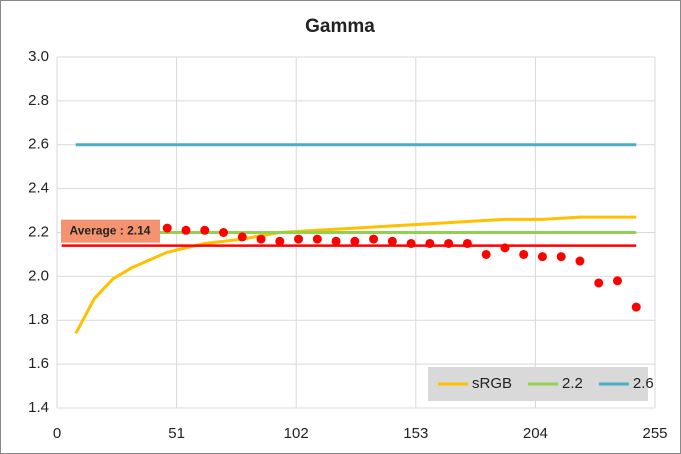 The height and width of the screenshot is (454, 681). I want to click on y-tick-label: 2.8, so click(38, 100).